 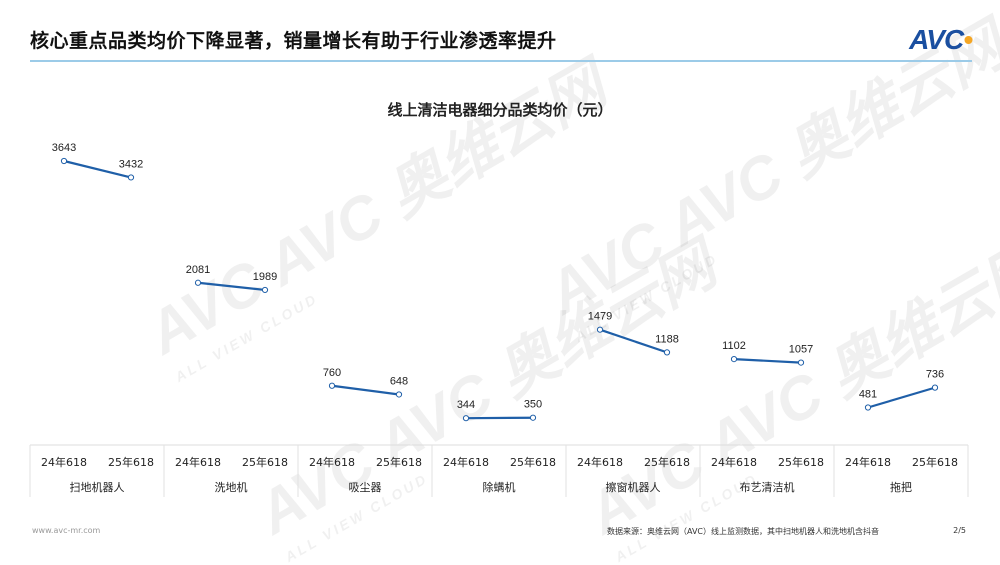 I want to click on data-label: 3432, so click(x=131, y=164).